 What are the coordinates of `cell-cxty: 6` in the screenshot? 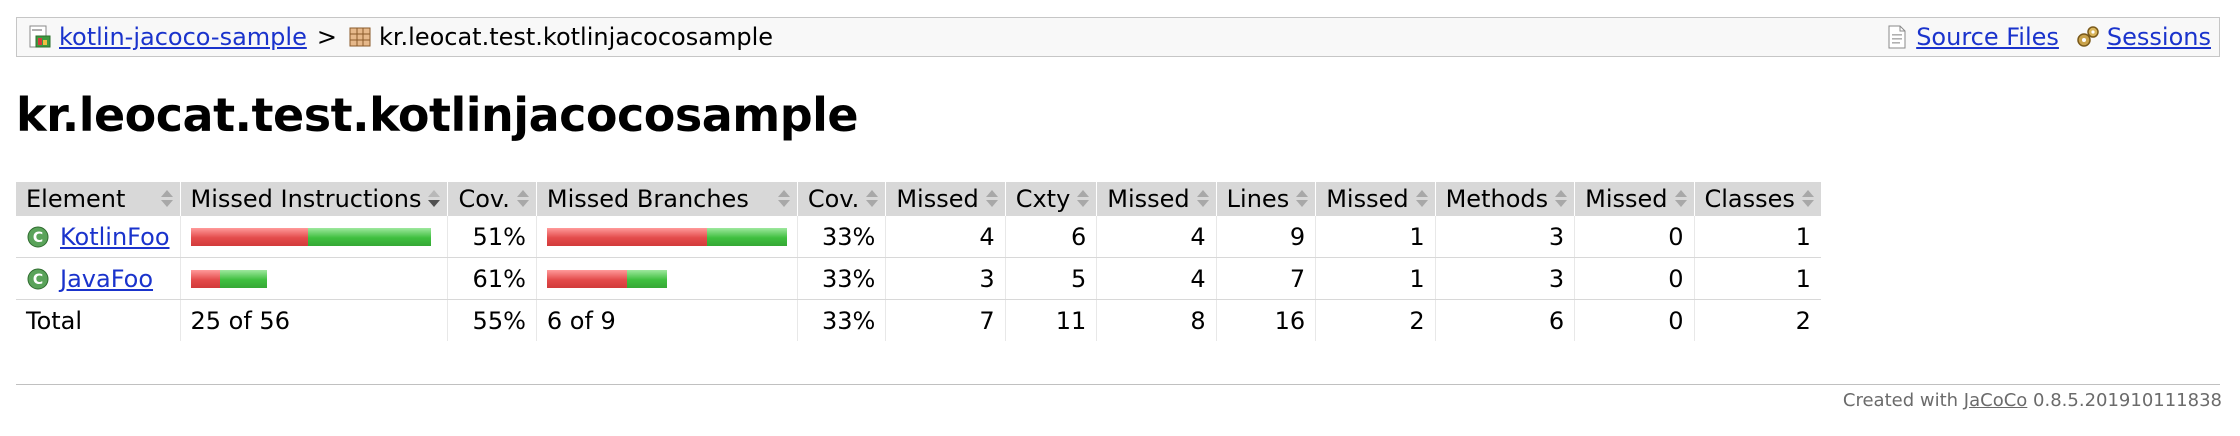 It's located at (1050, 237).